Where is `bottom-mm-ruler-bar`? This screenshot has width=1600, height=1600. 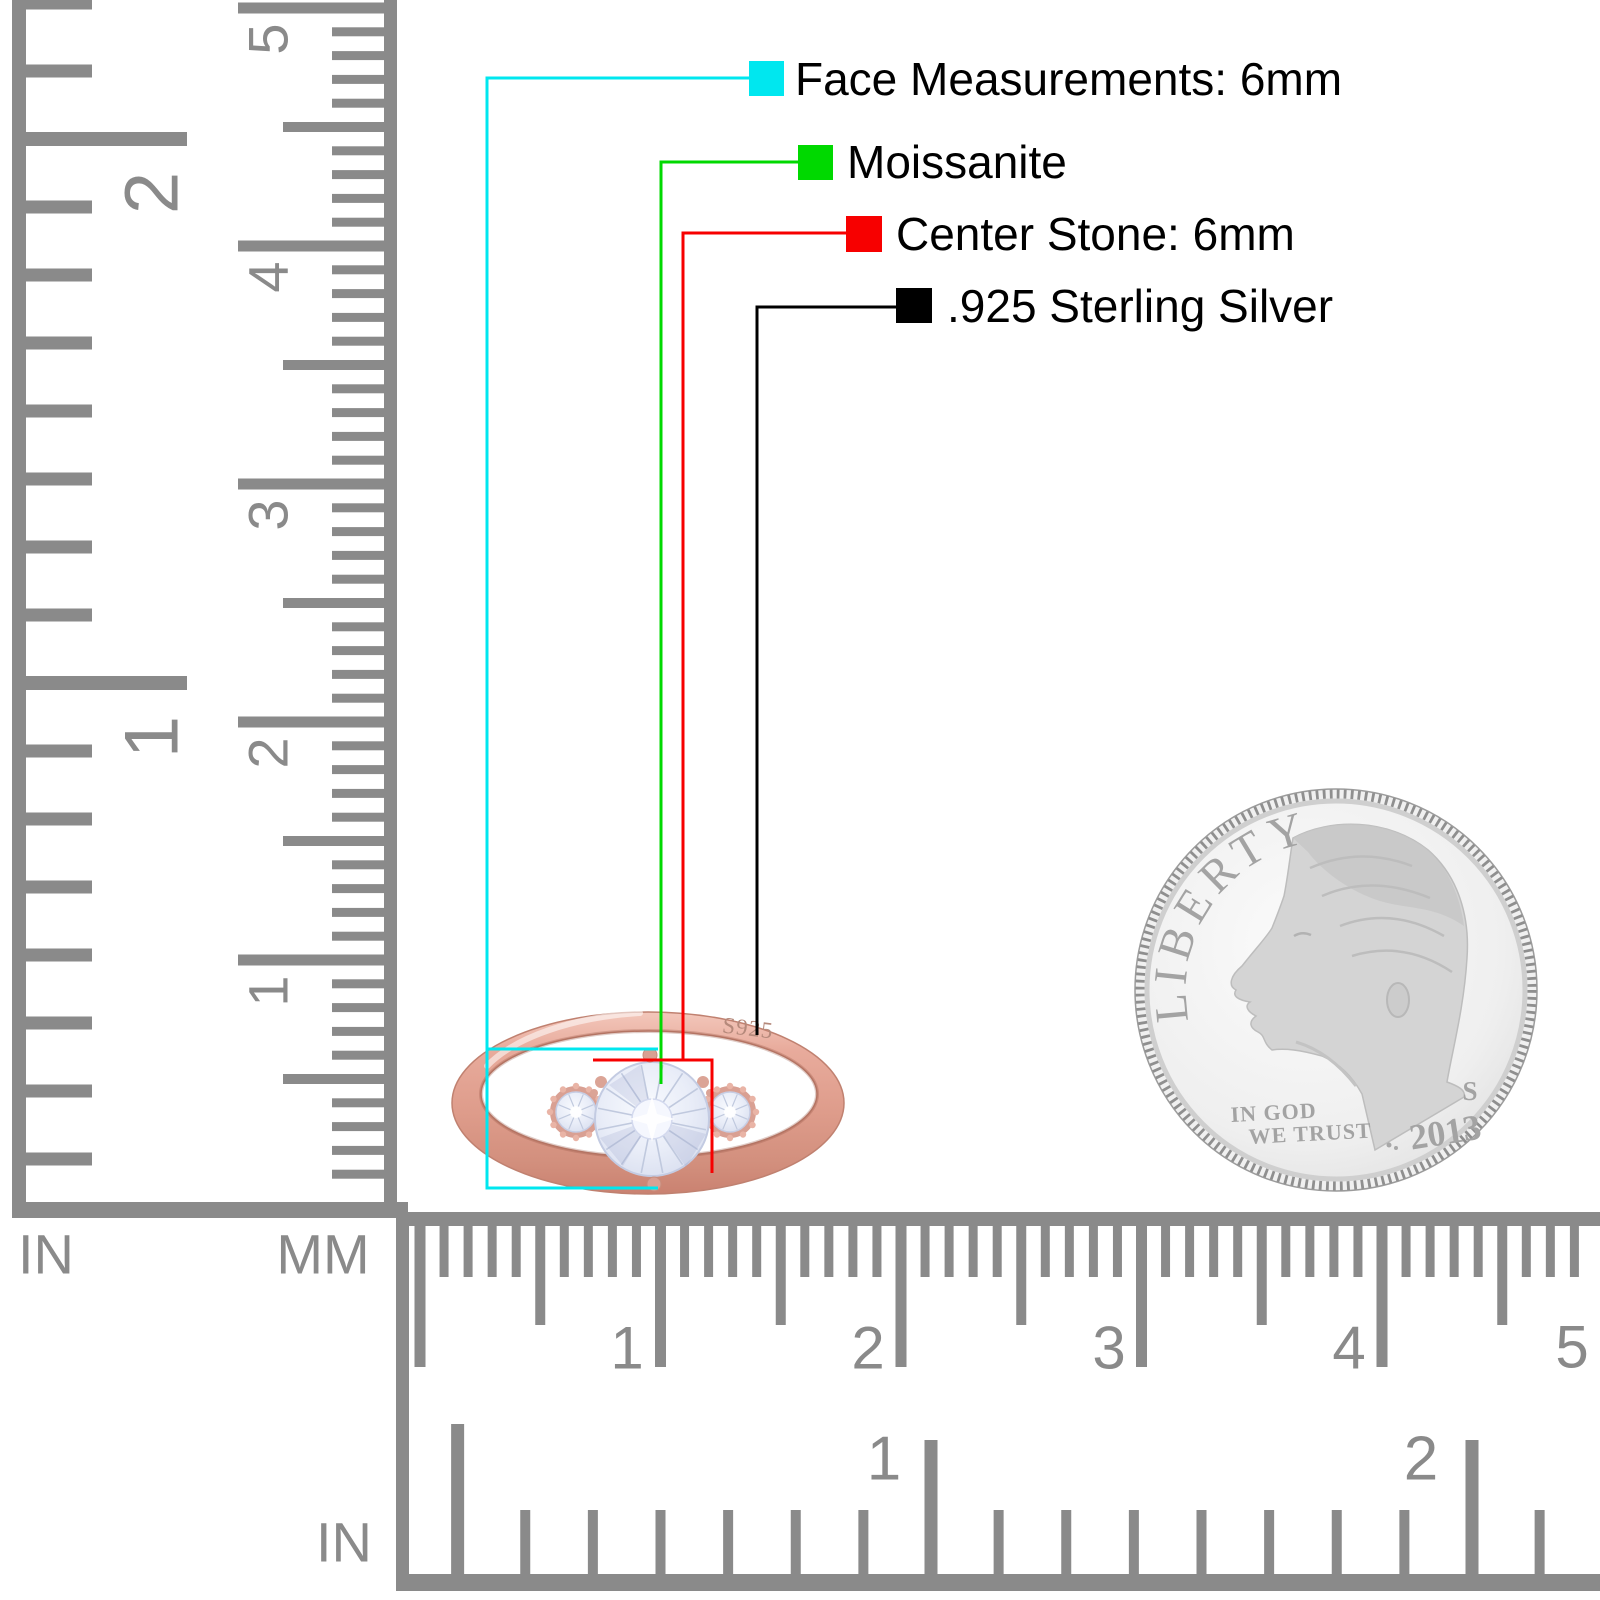 bottom-mm-ruler-bar is located at coordinates (998, 1219).